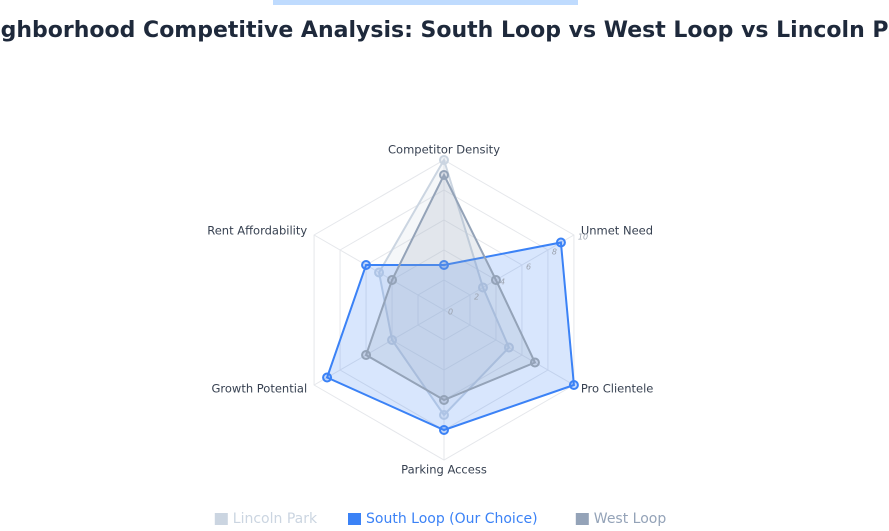 This screenshot has height=531, width=889. What do you see at coordinates (444, 150) in the screenshot?
I see `axis-label: Competitor Density` at bounding box center [444, 150].